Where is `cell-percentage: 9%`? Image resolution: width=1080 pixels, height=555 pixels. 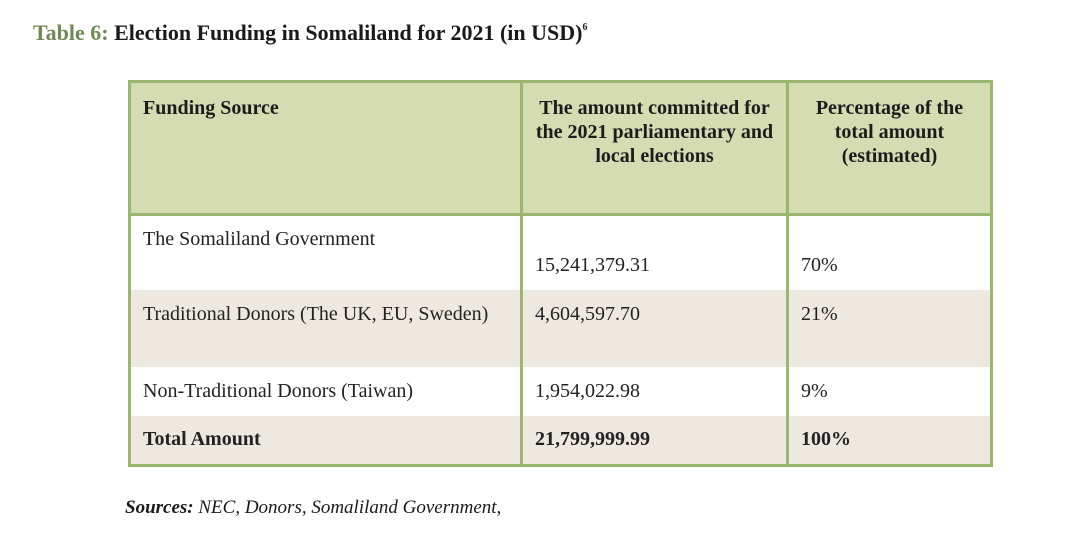
cell-percentage: 9% is located at coordinates (889, 391).